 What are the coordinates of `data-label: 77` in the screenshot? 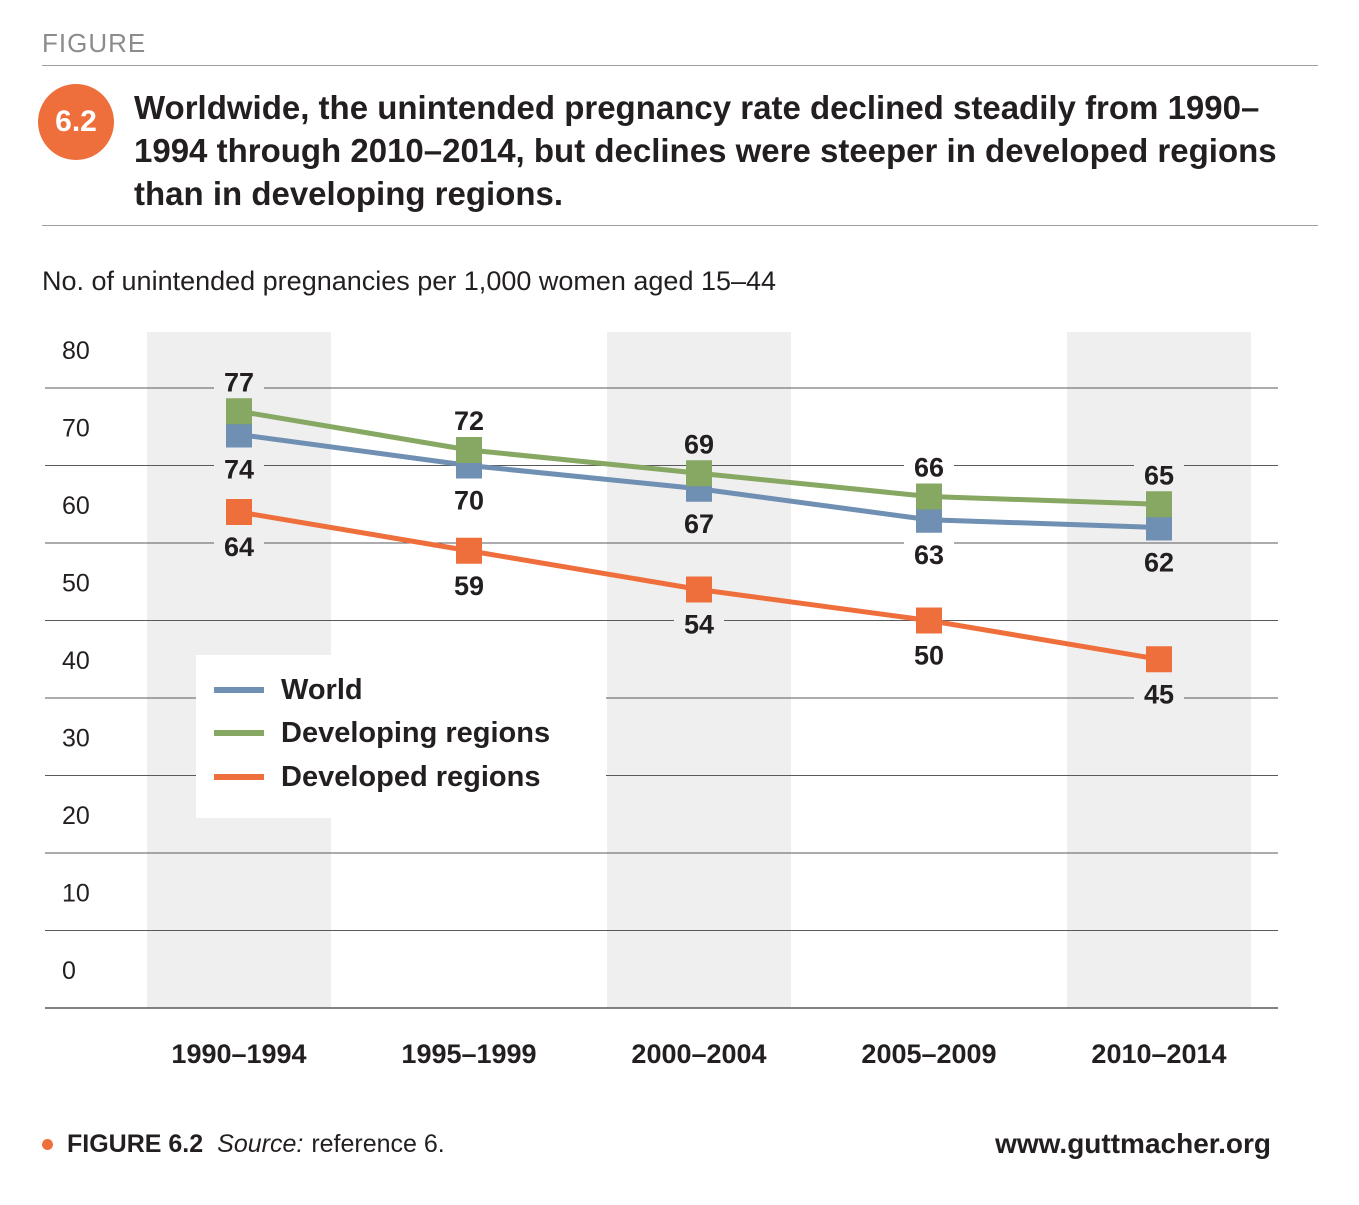 It's located at (239, 382).